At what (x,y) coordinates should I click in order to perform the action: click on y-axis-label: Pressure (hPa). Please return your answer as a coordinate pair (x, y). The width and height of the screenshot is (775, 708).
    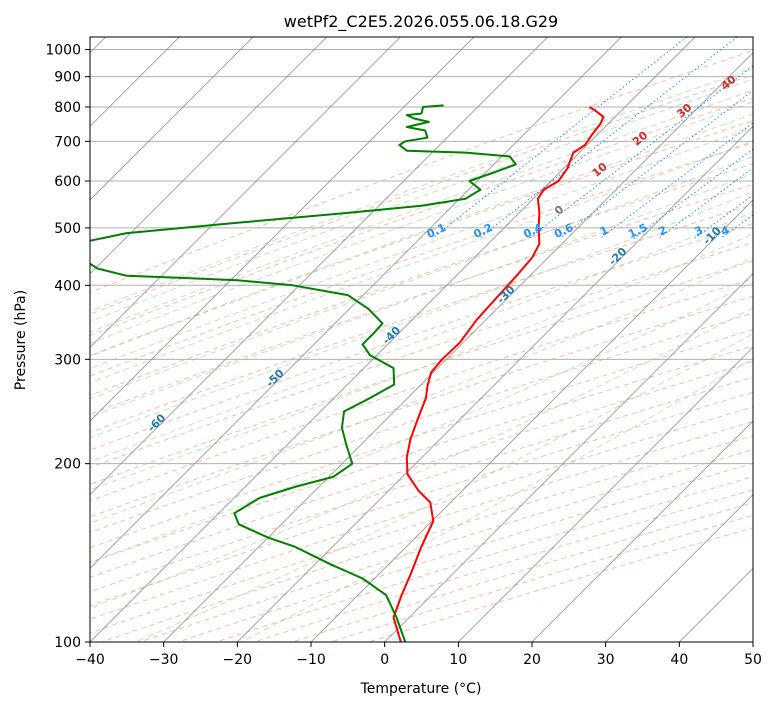
    Looking at the image, I should click on (21, 340).